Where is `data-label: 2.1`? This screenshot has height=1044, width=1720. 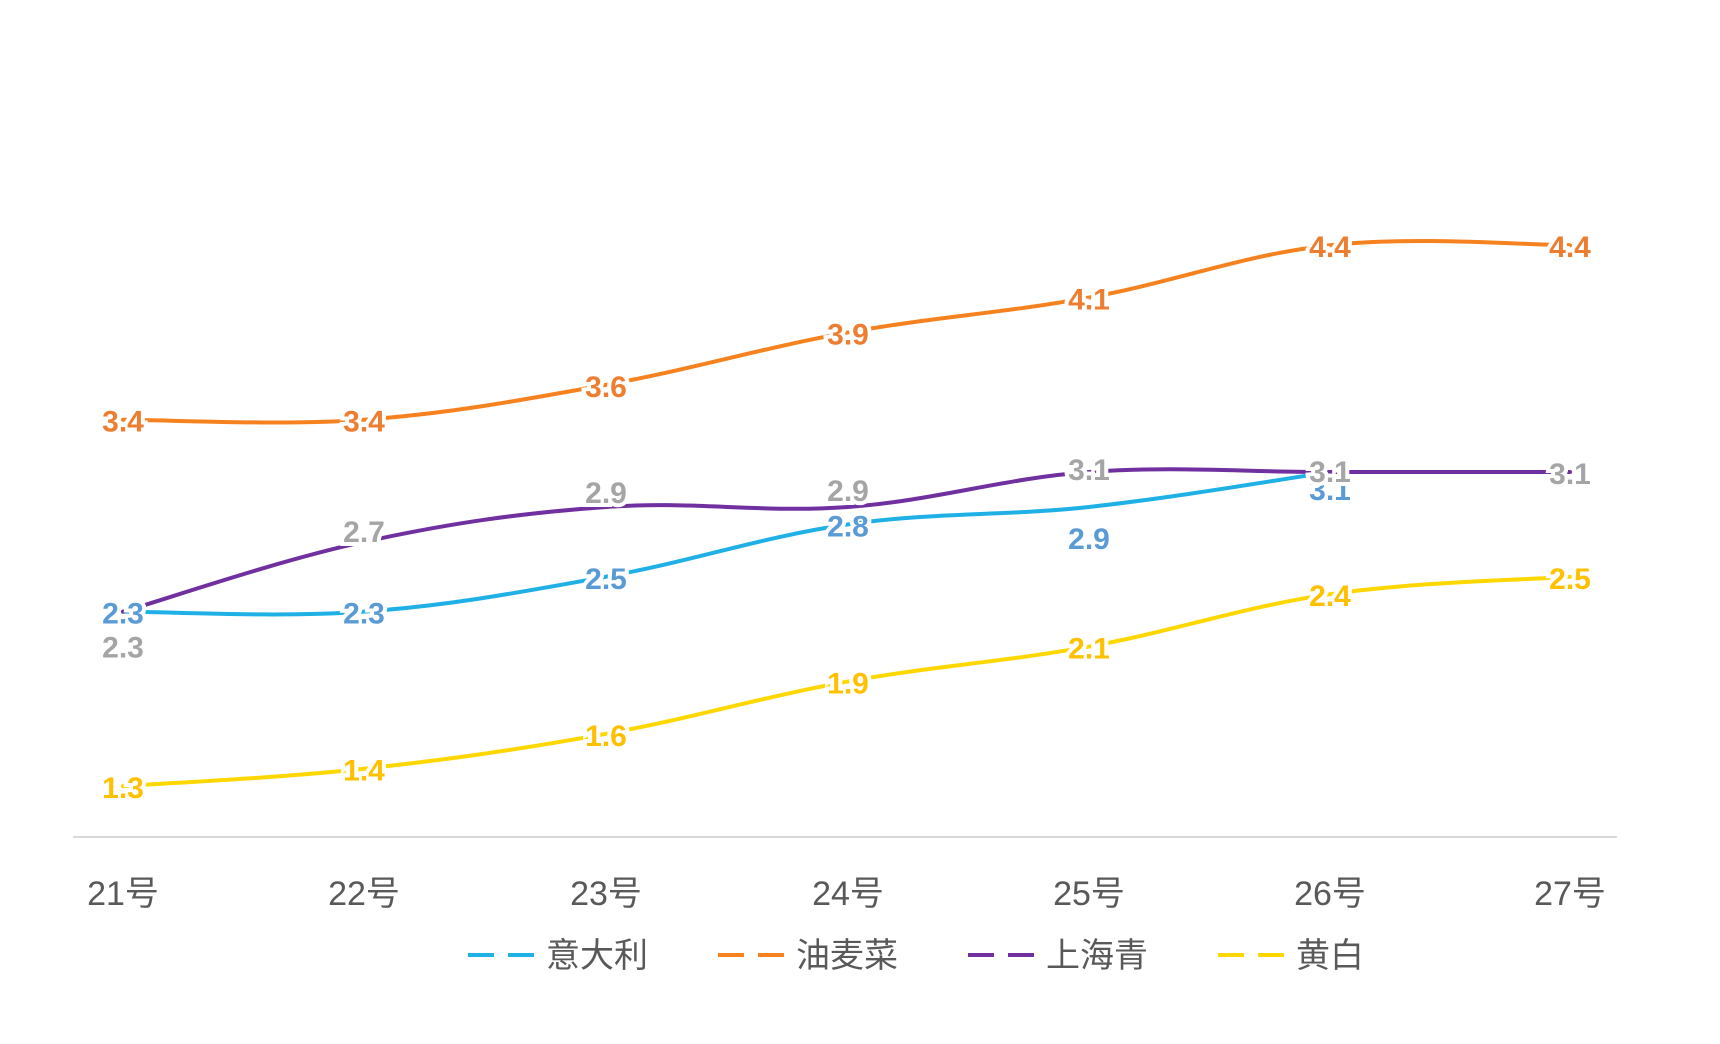
data-label: 2.1 is located at coordinates (1089, 649).